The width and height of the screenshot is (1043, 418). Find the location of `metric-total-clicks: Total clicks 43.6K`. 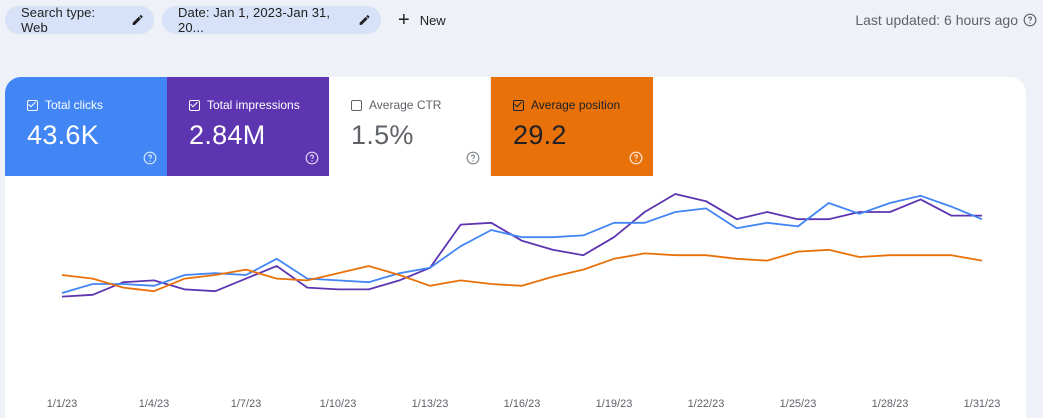

metric-total-clicks: Total clicks 43.6K is located at coordinates (86, 126).